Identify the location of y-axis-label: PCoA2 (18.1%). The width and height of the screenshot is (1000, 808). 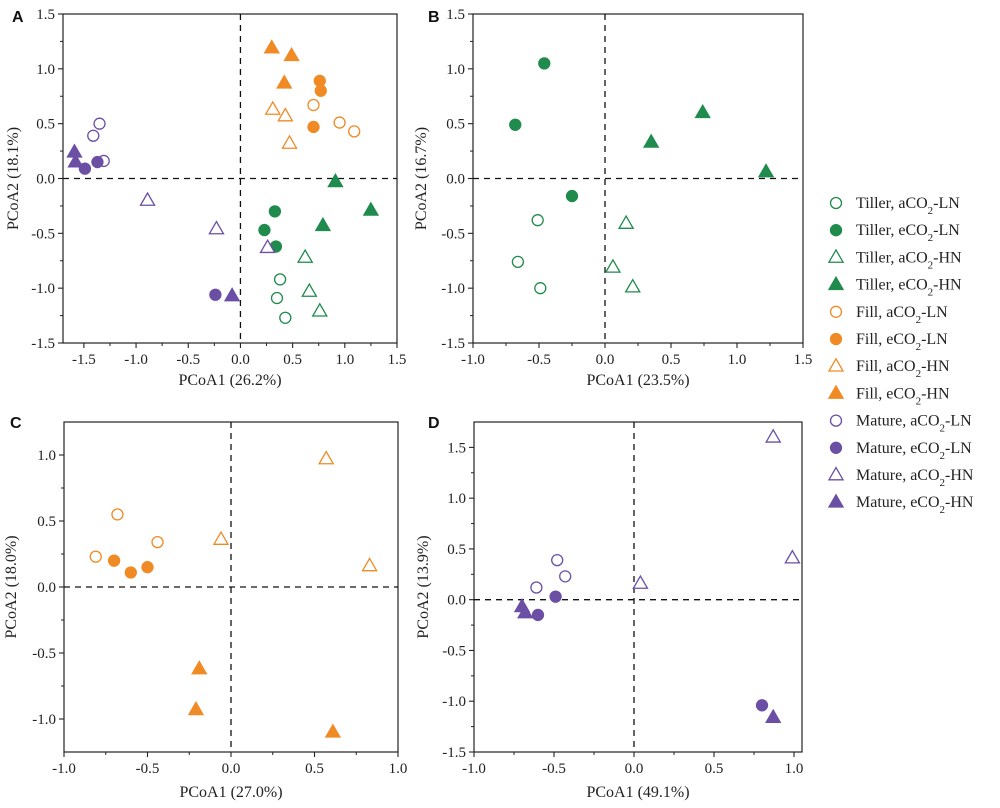
(13, 178).